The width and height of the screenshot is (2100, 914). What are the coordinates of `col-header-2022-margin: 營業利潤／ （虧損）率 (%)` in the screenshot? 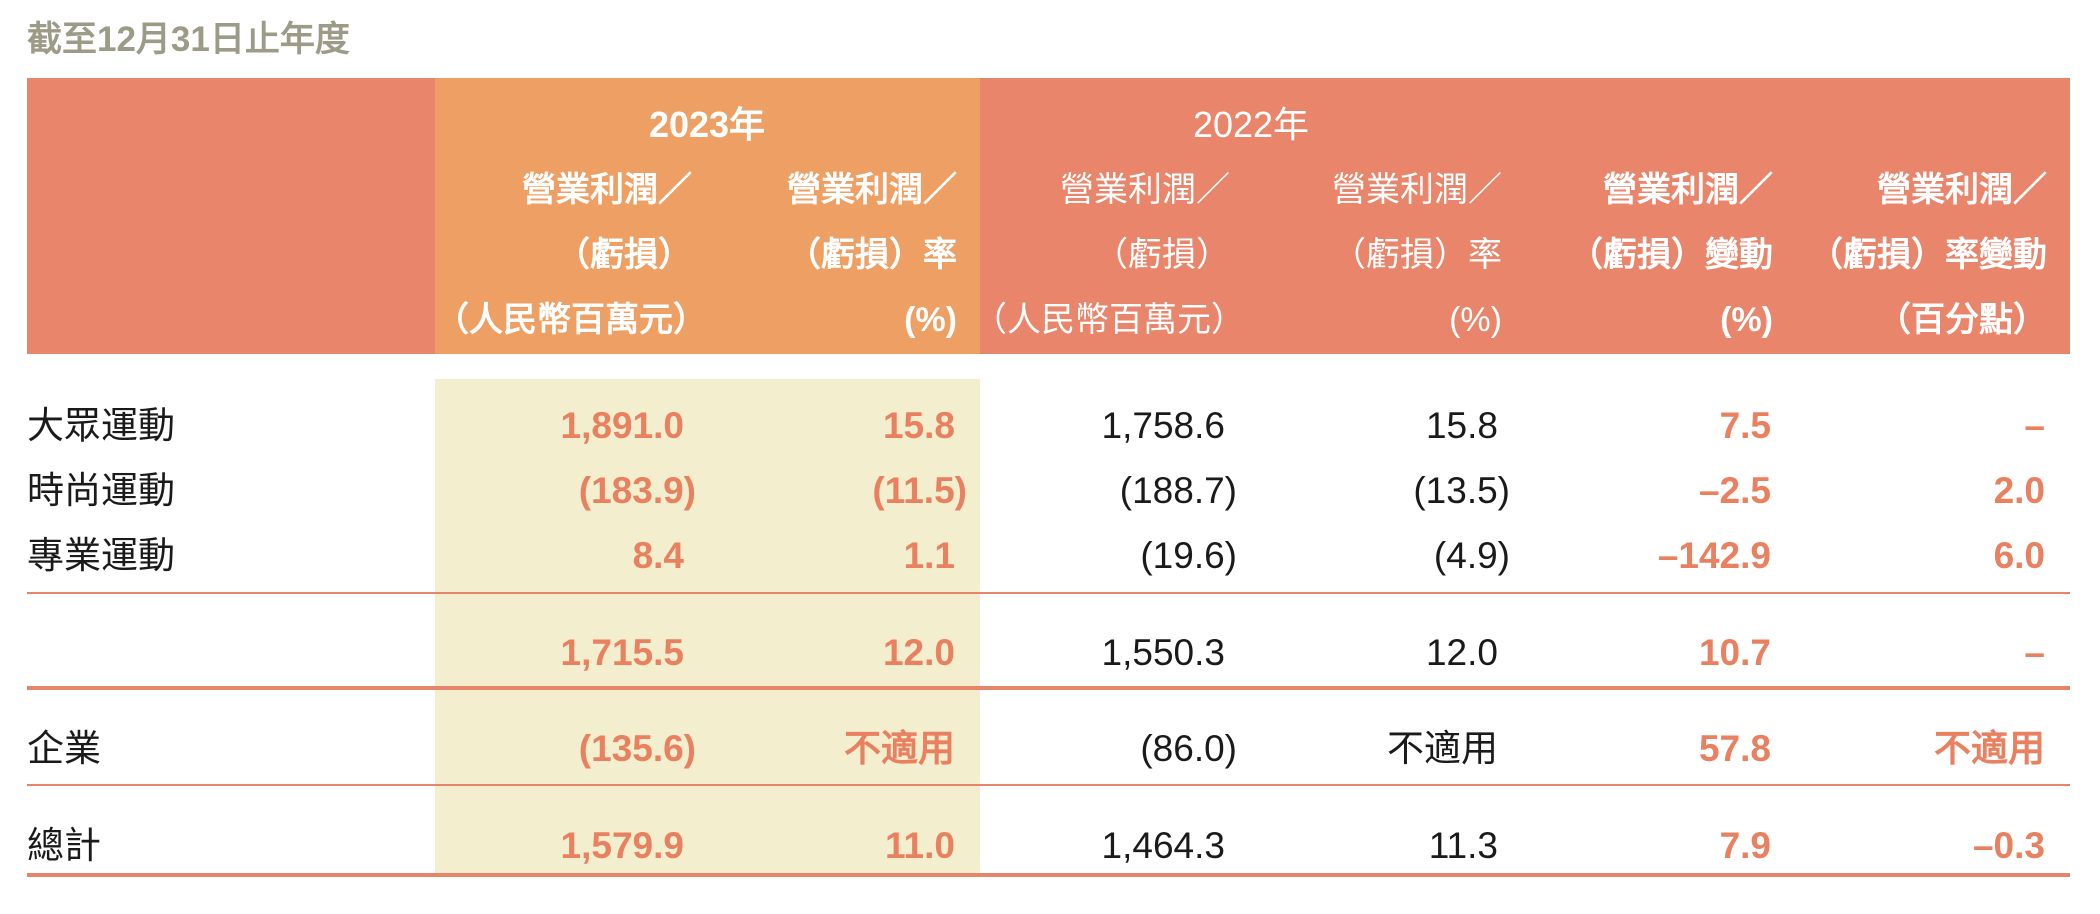 It's located at (1417, 255).